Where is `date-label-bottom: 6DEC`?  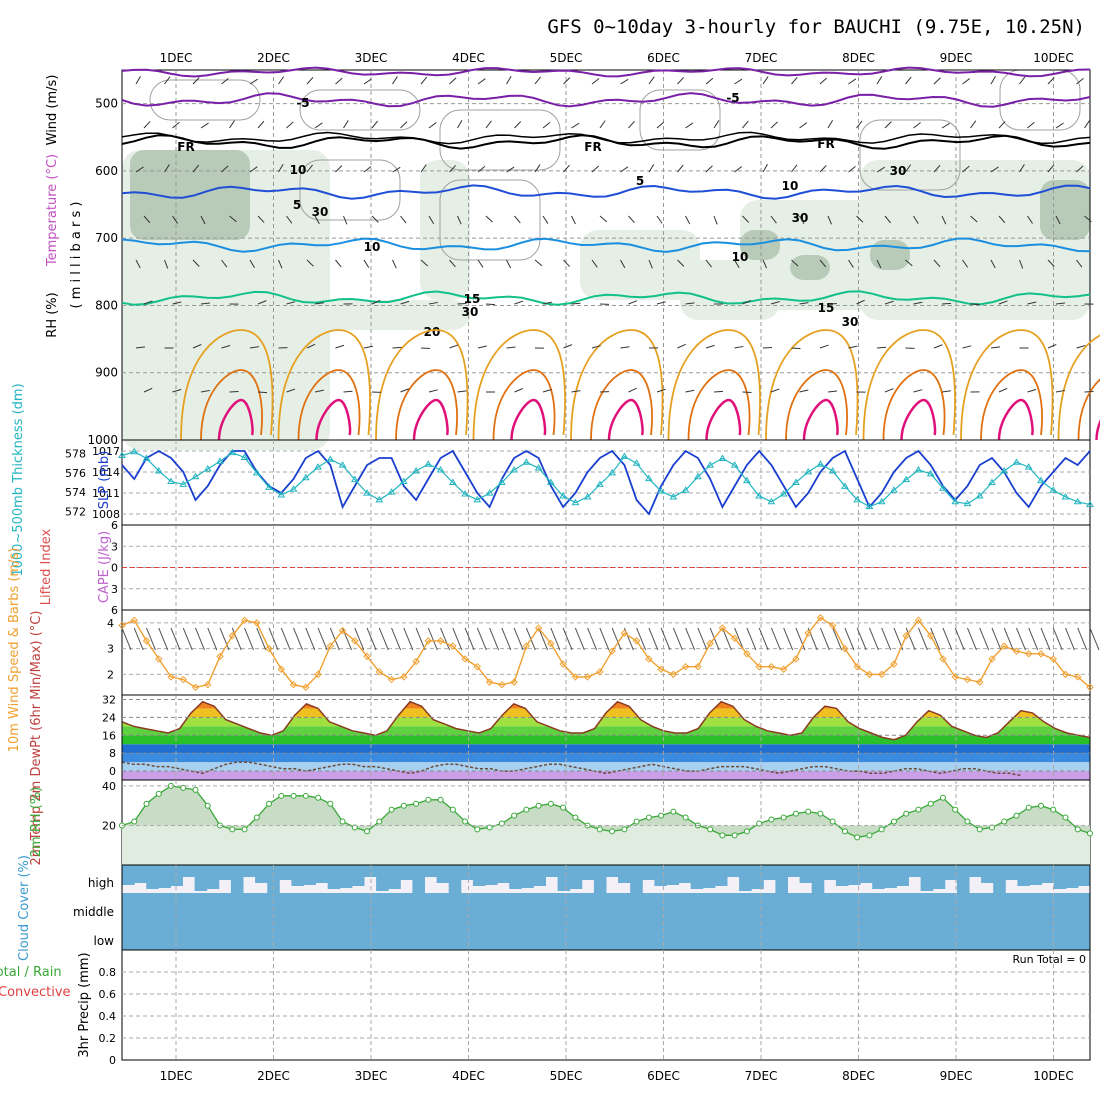 date-label-bottom: 6DEC is located at coordinates (663, 1076).